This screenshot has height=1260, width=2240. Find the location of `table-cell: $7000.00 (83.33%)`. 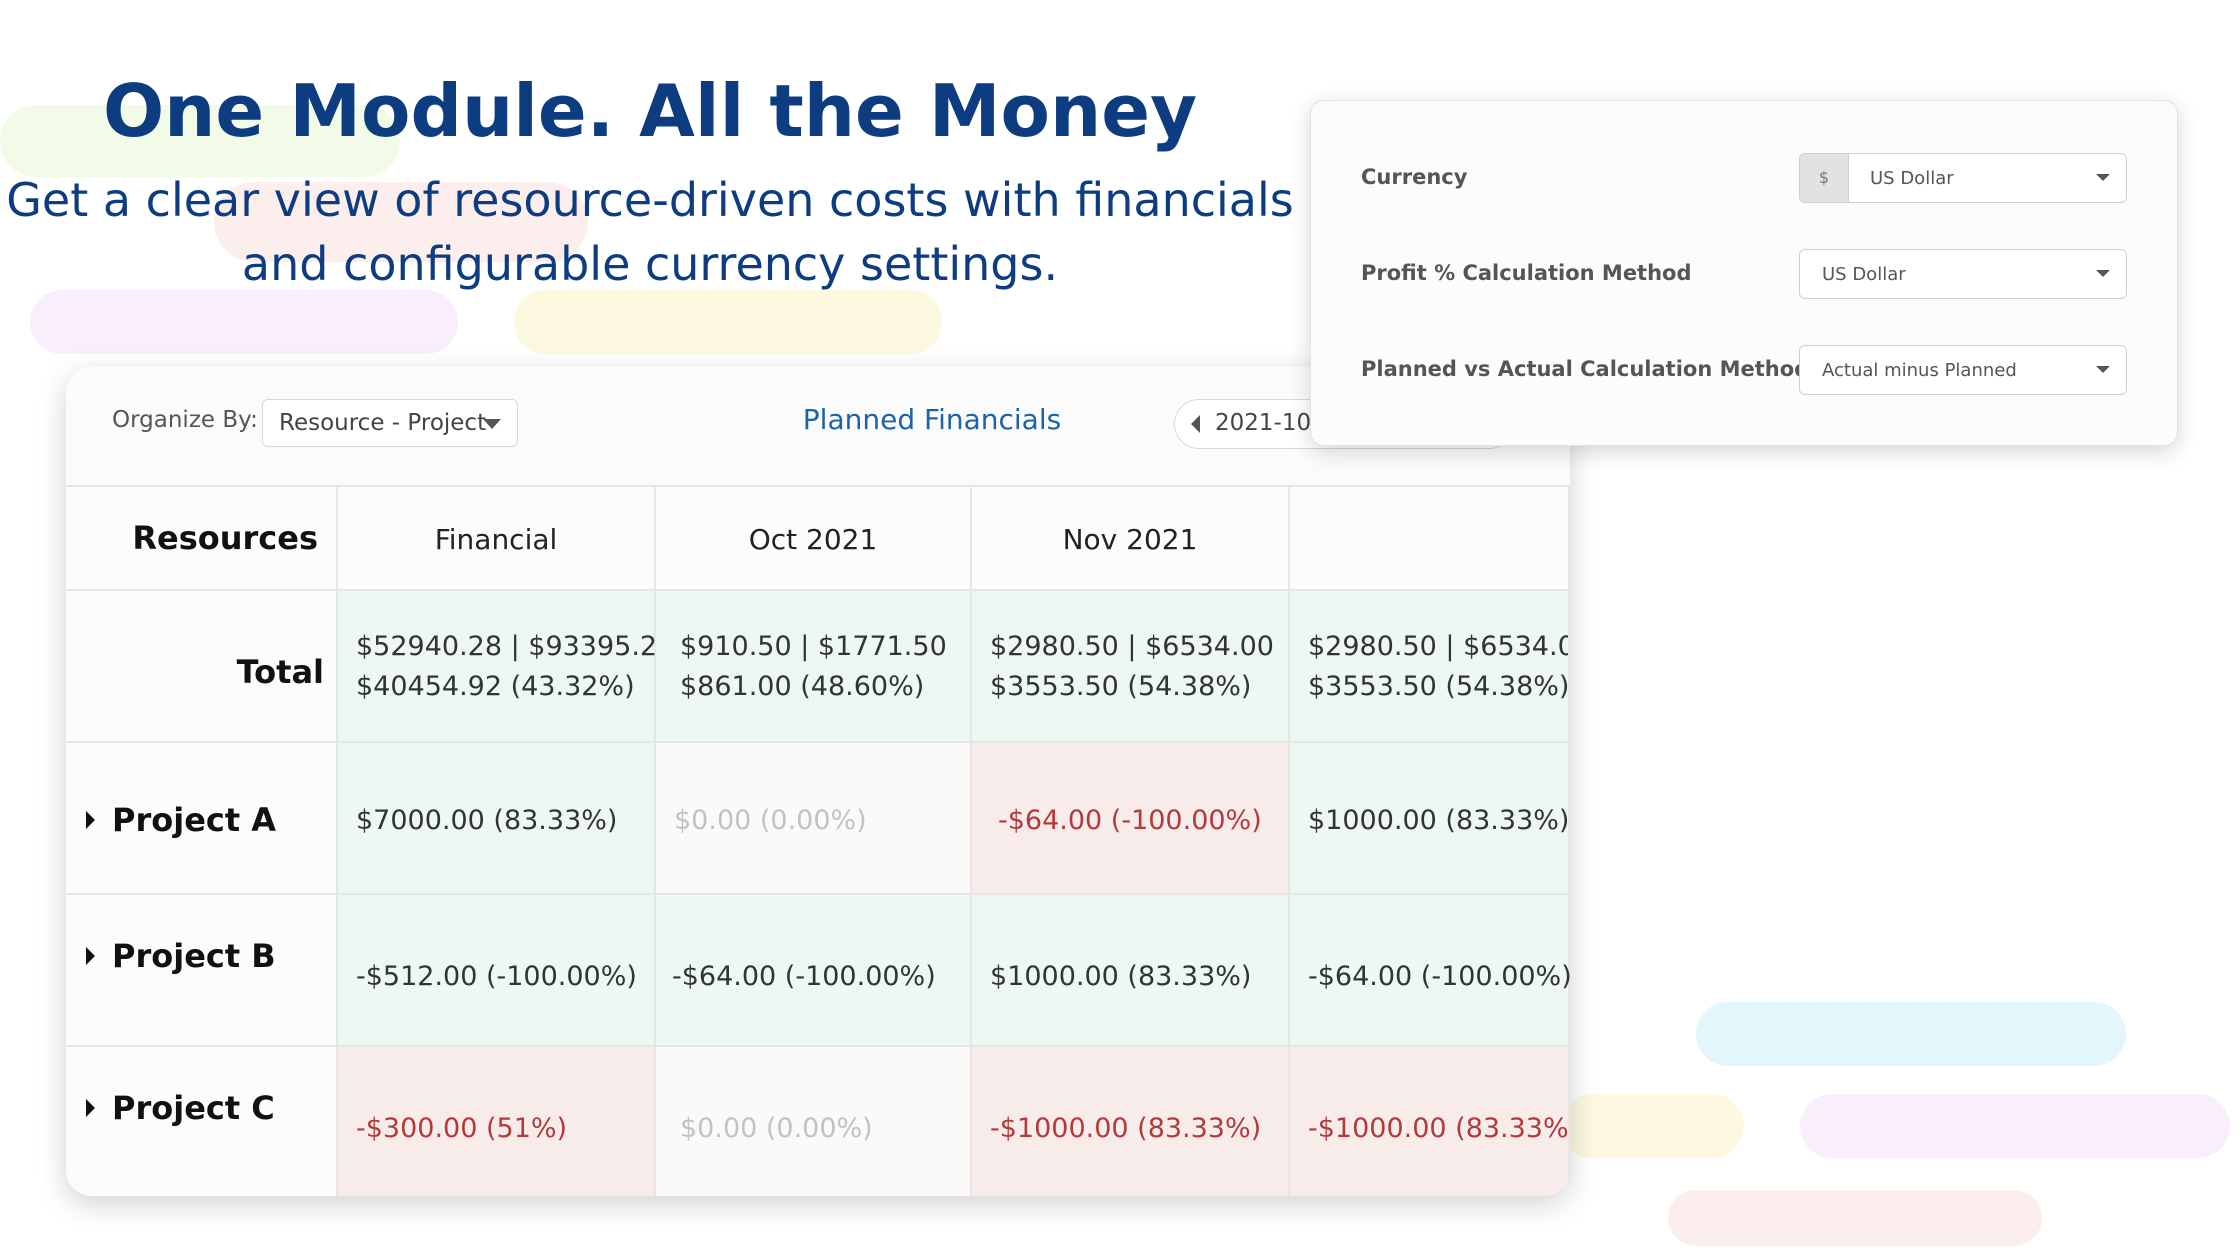

table-cell: $7000.00 (83.33%) is located at coordinates (497, 819).